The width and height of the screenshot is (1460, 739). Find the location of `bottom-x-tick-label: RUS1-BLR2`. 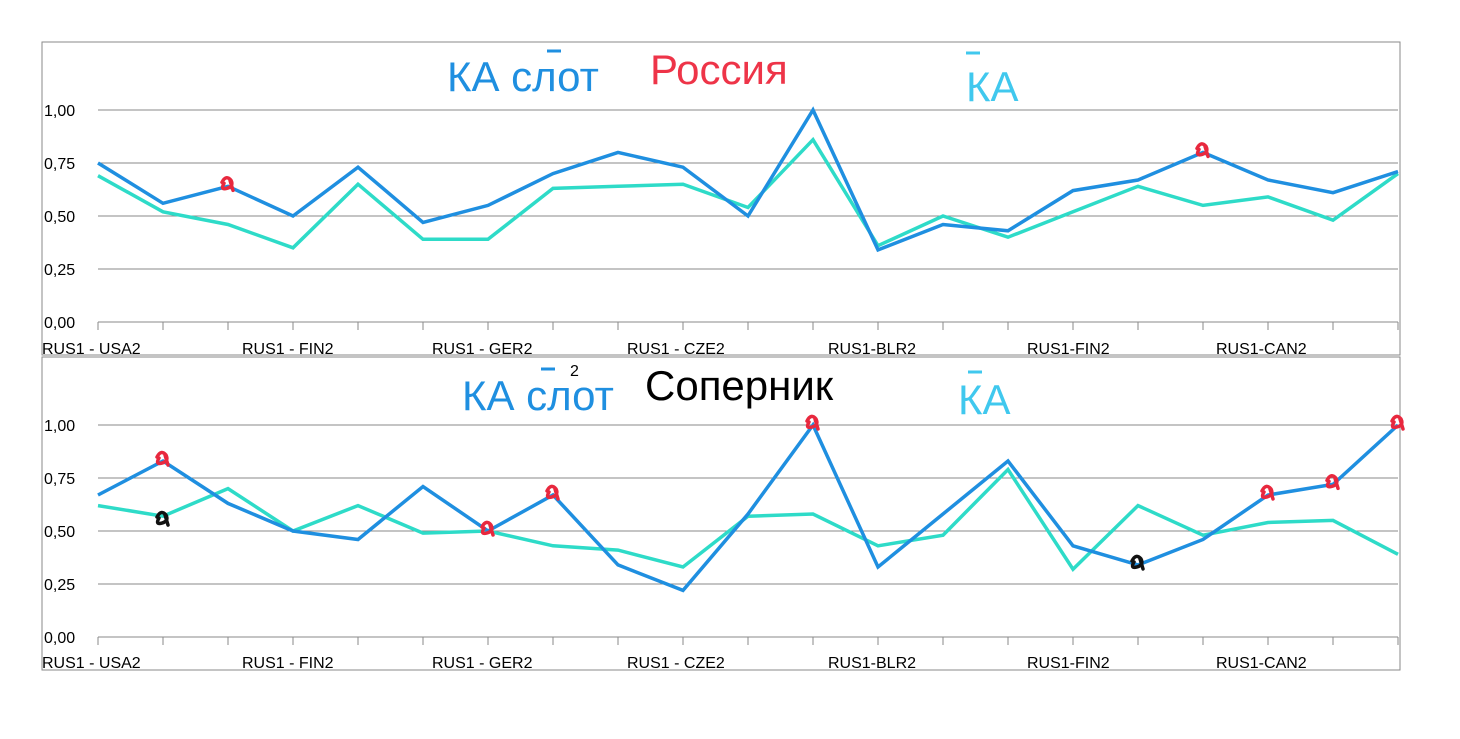

bottom-x-tick-label: RUS1-BLR2 is located at coordinates (872, 663).